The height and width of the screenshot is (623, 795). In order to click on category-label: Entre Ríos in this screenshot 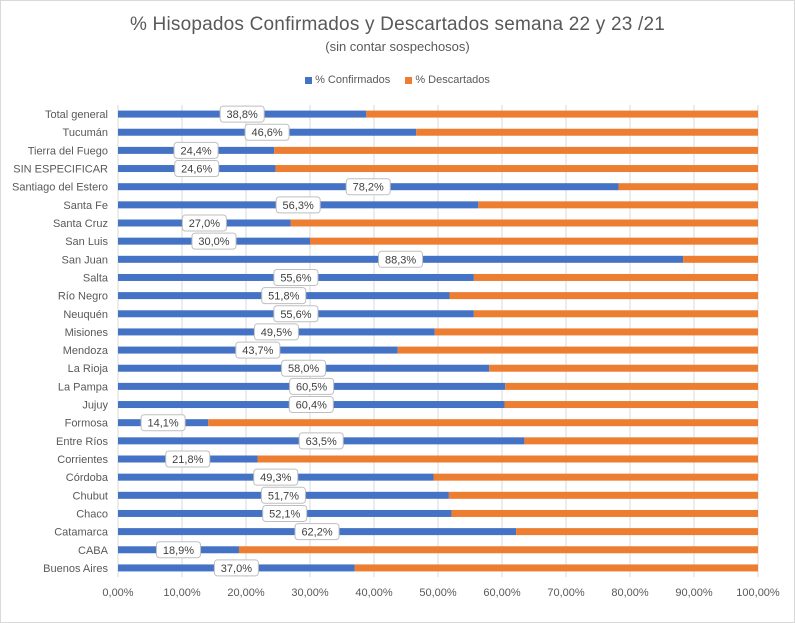, I will do `click(82, 442)`.